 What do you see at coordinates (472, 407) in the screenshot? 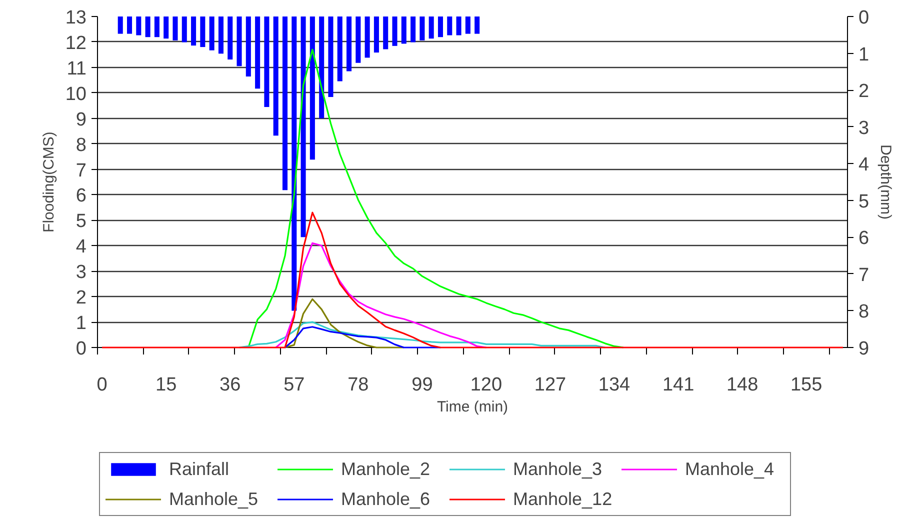
I see `x-axis-title: Time (min)` at bounding box center [472, 407].